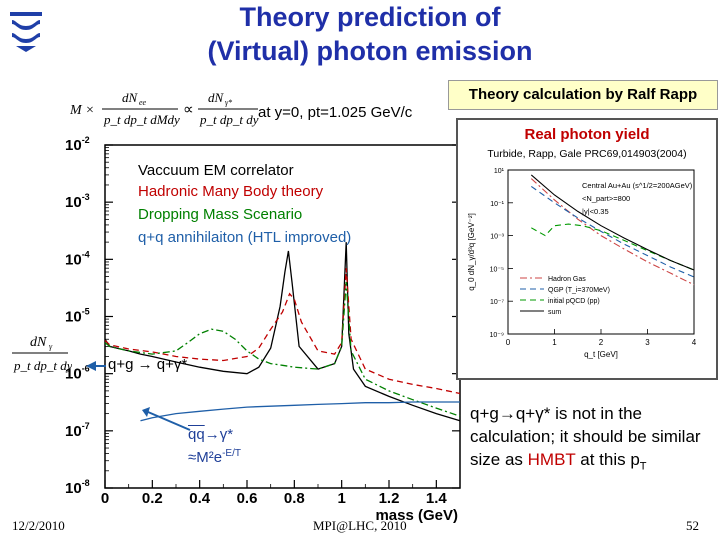 The height and width of the screenshot is (540, 720). What do you see at coordinates (86, 369) in the screenshot?
I see `y-tick-label-exp: -6` at bounding box center [86, 369].